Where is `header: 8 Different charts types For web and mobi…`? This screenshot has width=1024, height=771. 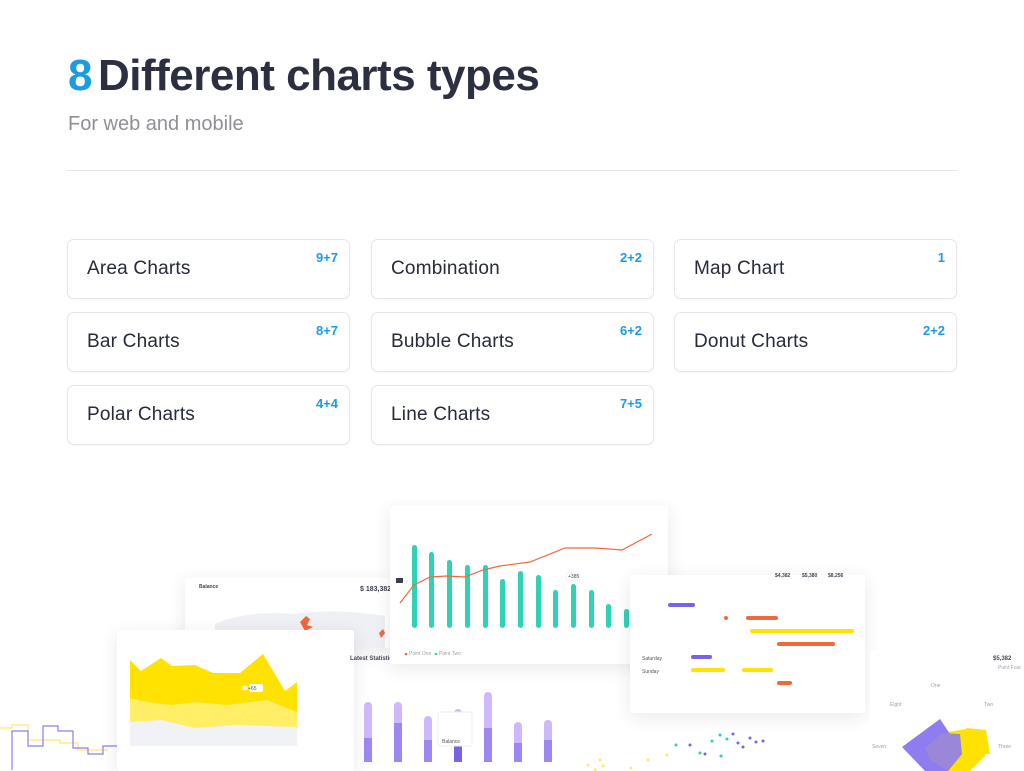
header: 8 Different charts types For web and mobi… is located at coordinates (304, 93).